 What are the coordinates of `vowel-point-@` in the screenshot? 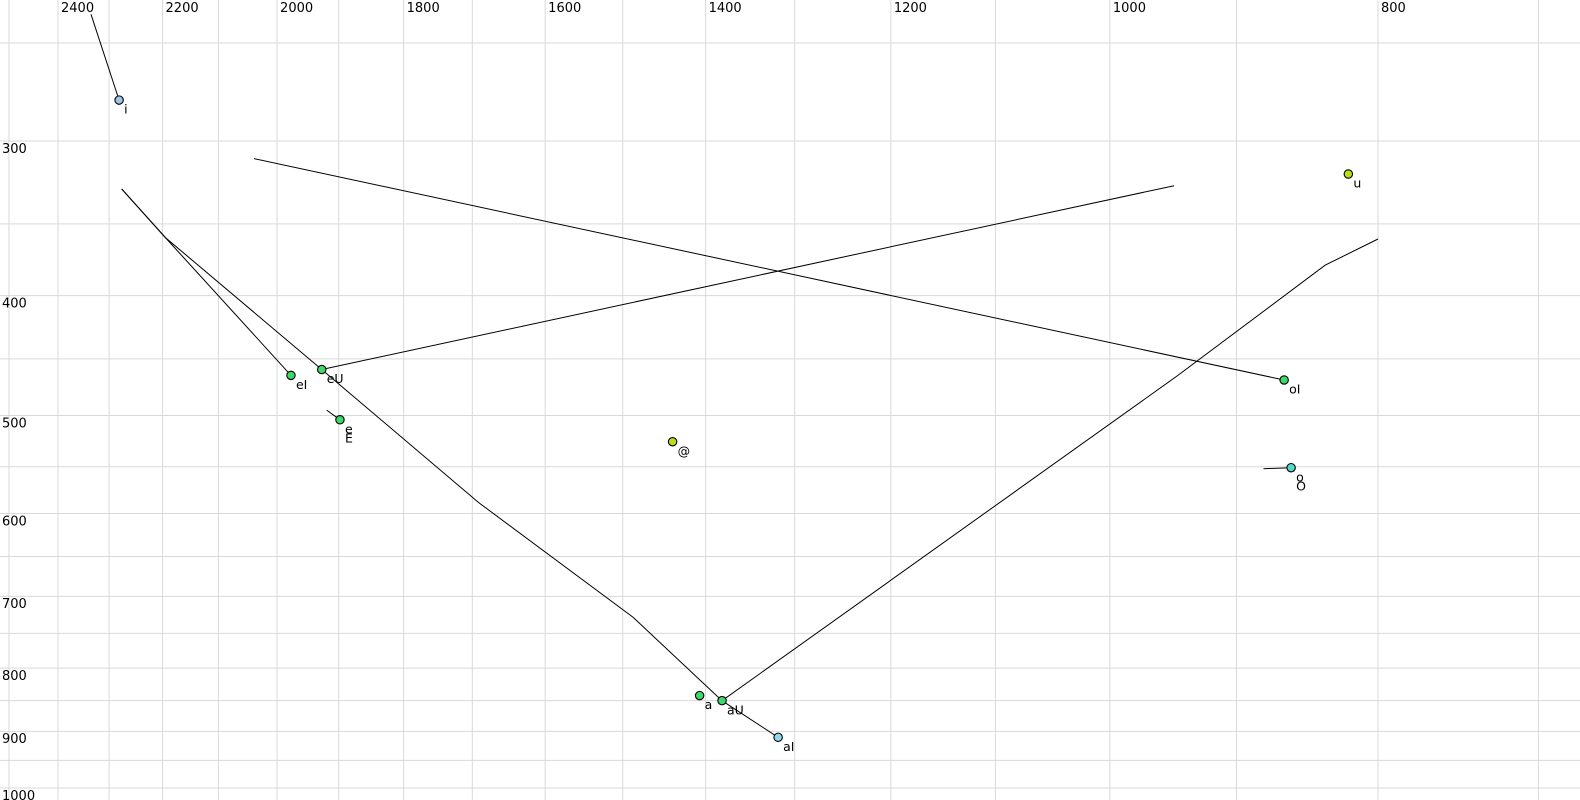 It's located at (672, 441).